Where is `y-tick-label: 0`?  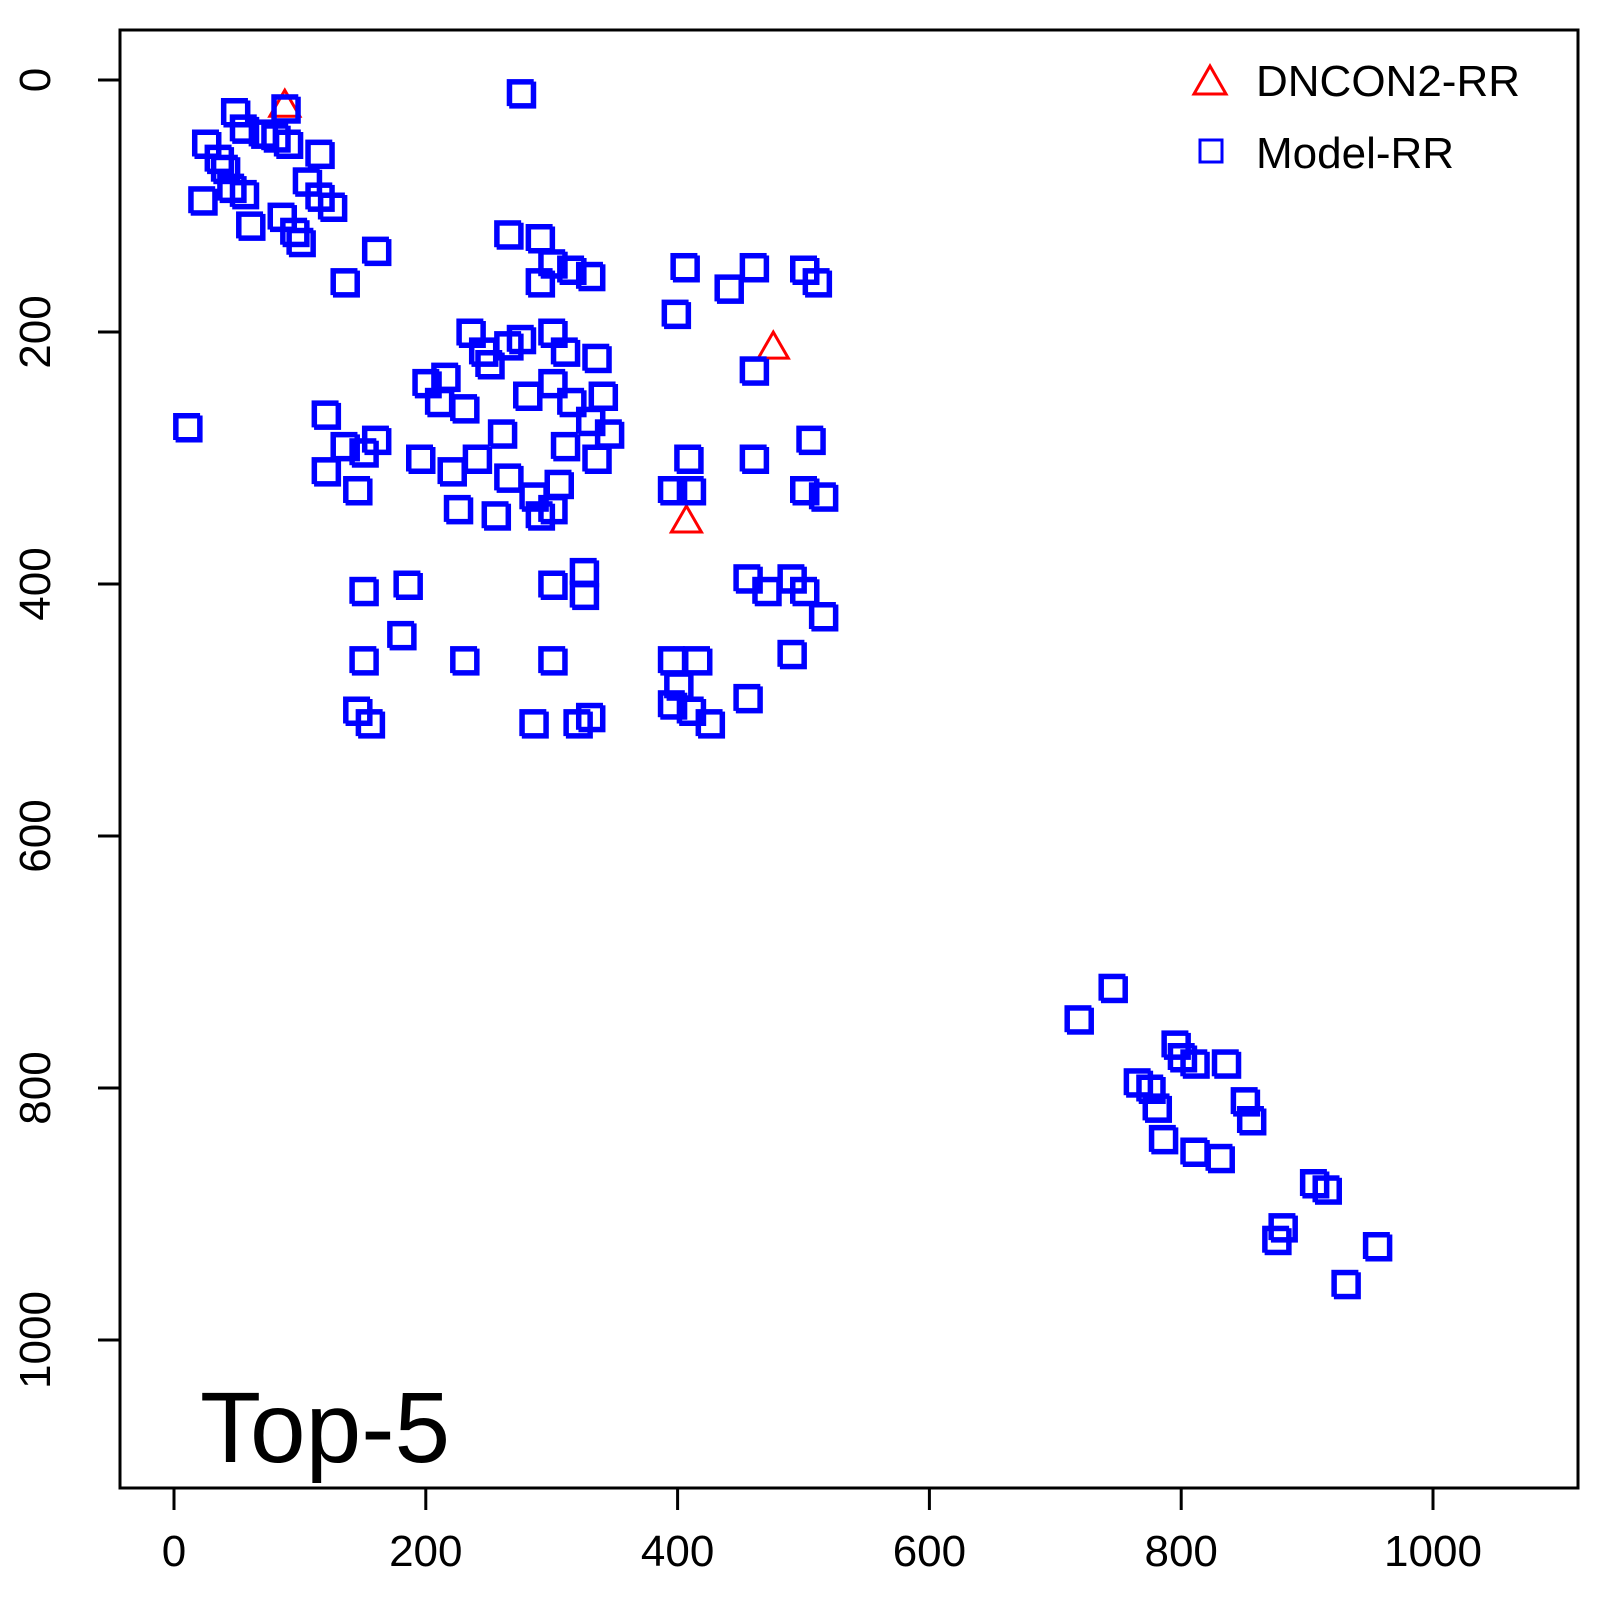
y-tick-label: 0 is located at coordinates (35, 80).